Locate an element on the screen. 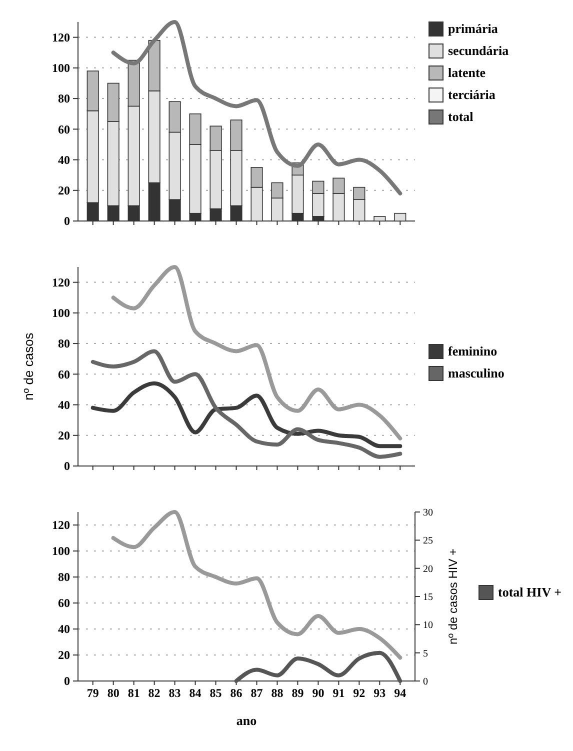 Image resolution: width=573 pixels, height=751 pixels. y2-tick-label: 25 is located at coordinates (428, 541).